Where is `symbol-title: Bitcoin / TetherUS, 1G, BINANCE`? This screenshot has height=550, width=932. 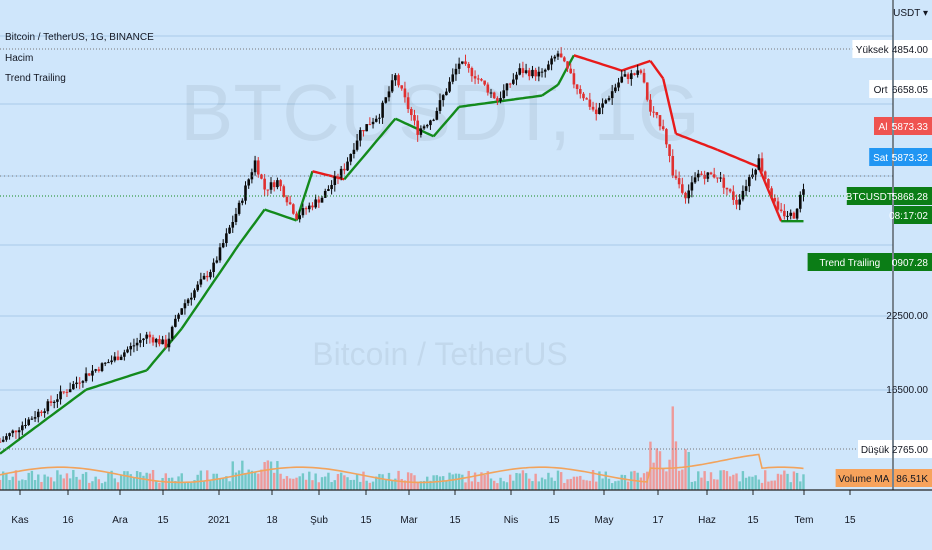 symbol-title: Bitcoin / TetherUS, 1G, BINANCE is located at coordinates (79, 37).